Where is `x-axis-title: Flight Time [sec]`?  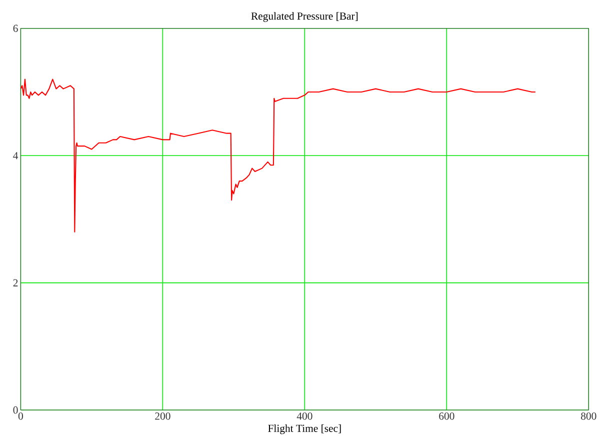
x-axis-title: Flight Time [sec] is located at coordinates (304, 429).